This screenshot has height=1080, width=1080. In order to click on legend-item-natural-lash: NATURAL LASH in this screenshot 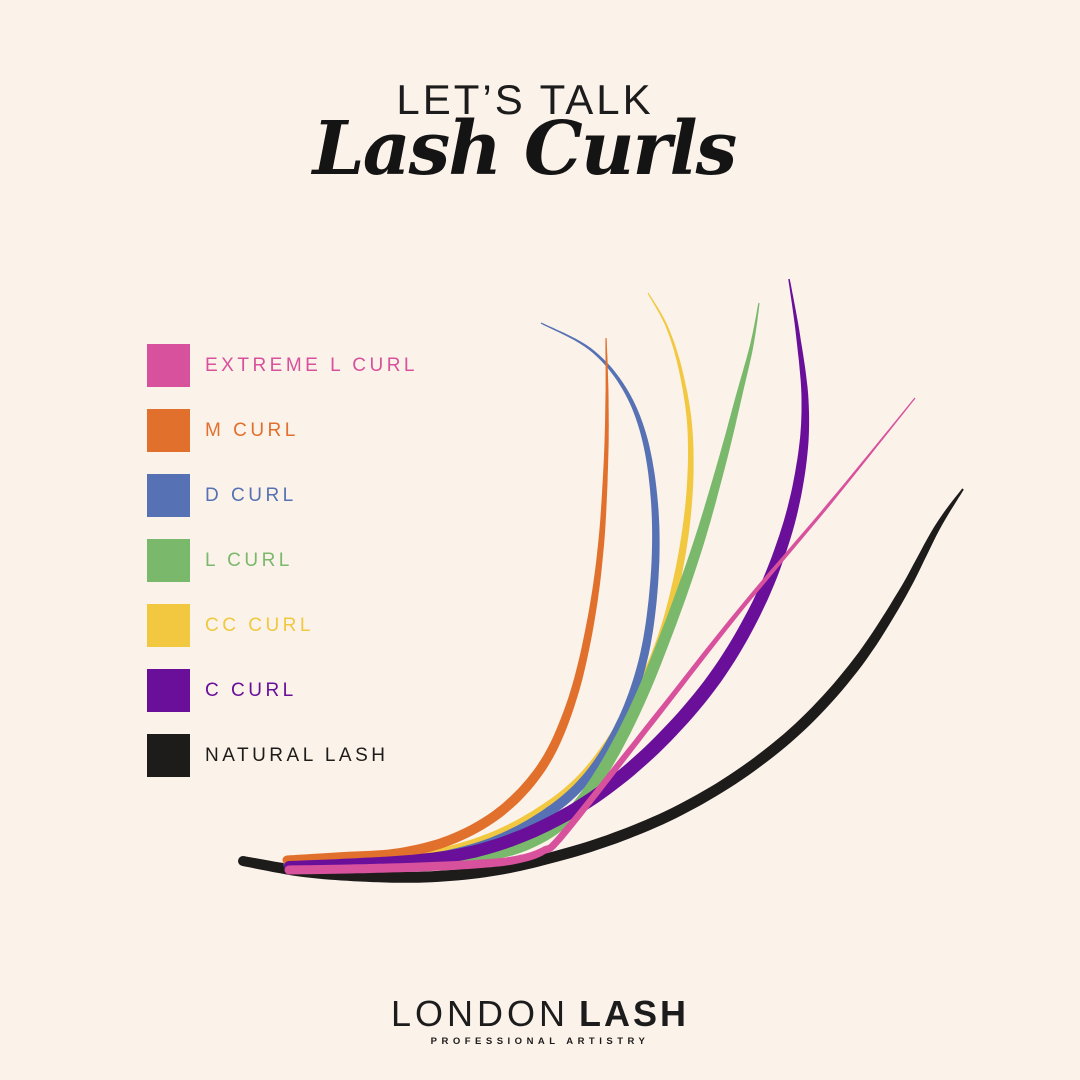, I will do `click(282, 755)`.